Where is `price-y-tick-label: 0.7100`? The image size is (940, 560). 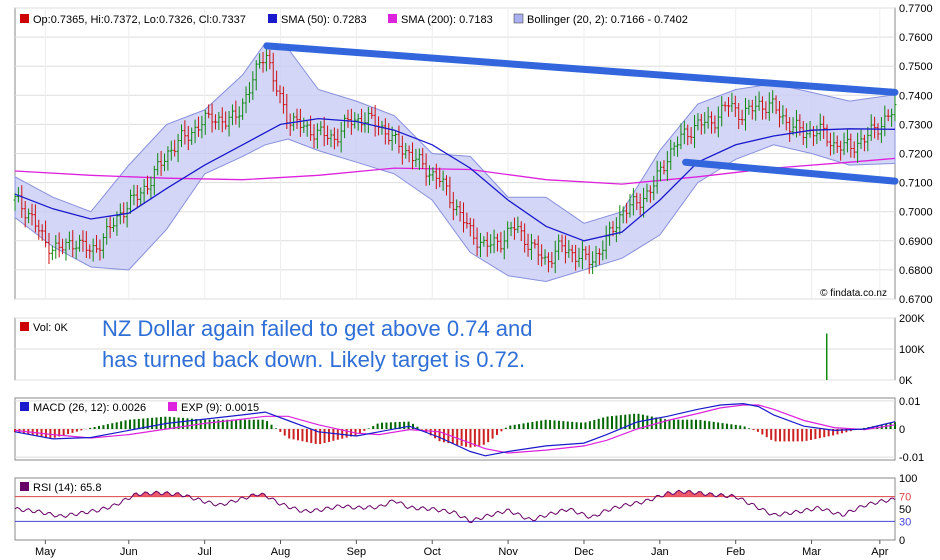 price-y-tick-label: 0.7100 is located at coordinates (916, 184).